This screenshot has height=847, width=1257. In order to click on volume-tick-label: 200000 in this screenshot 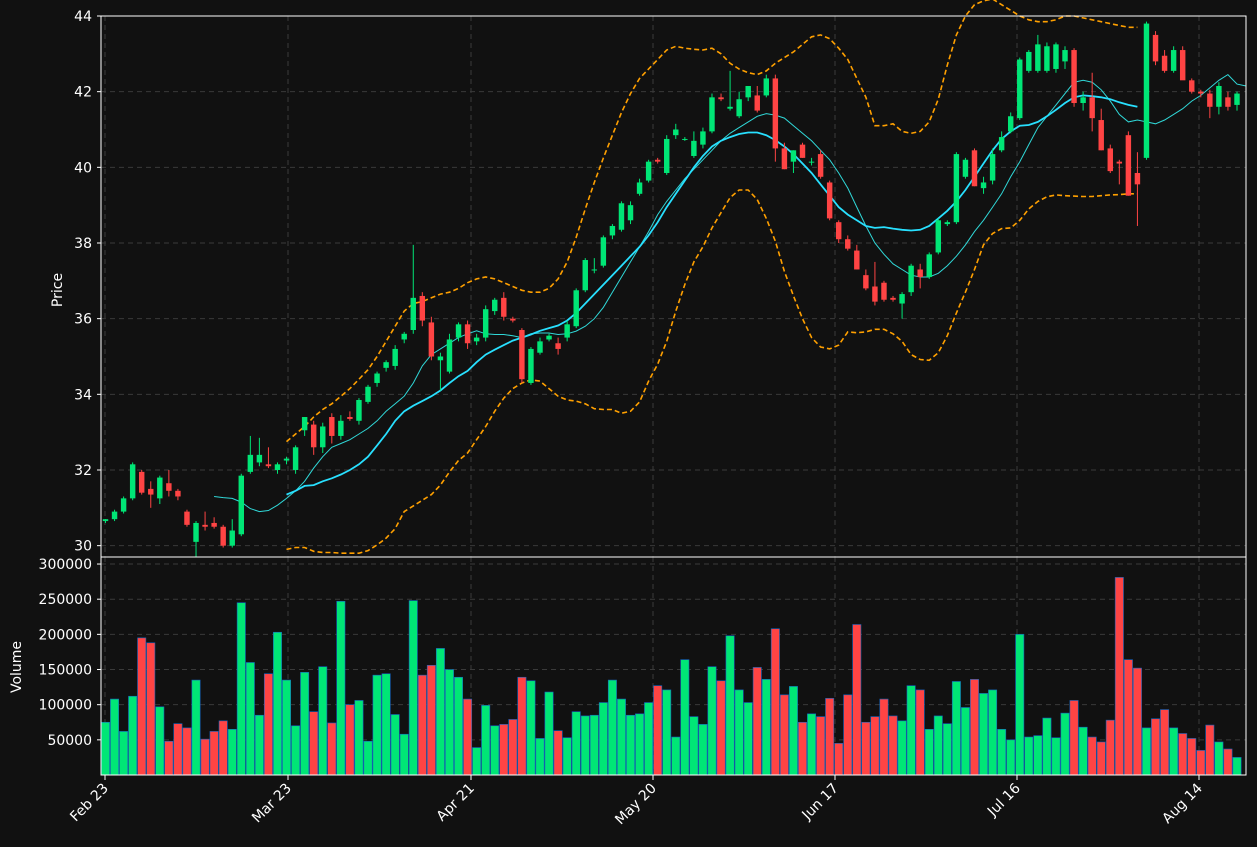, I will do `click(65, 635)`.